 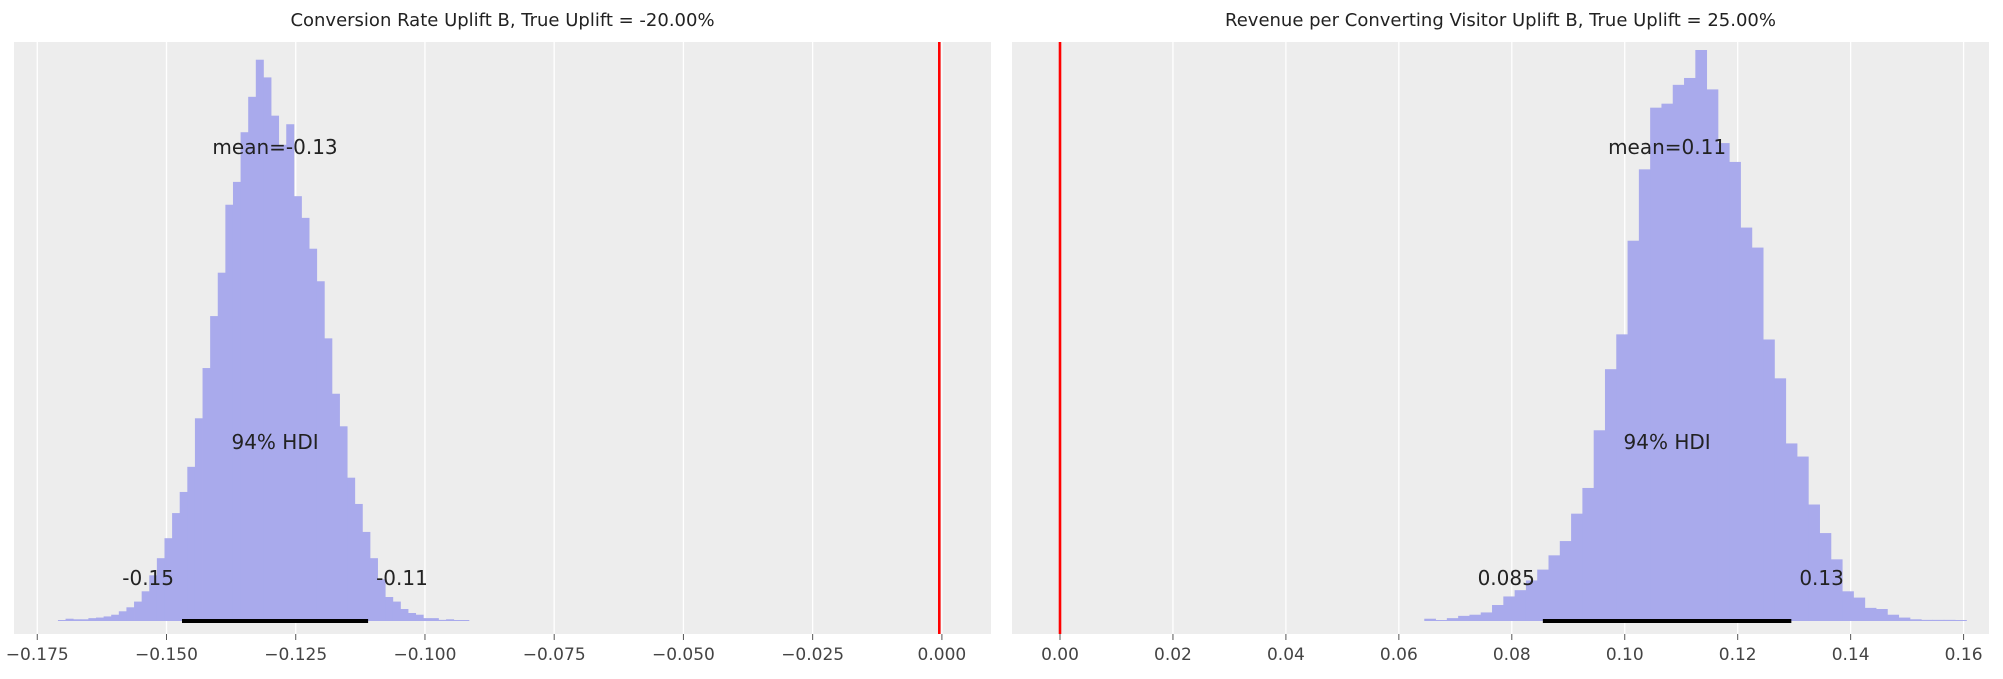 What do you see at coordinates (1821, 578) in the screenshot?
I see `hdi-high-label: 0.13` at bounding box center [1821, 578].